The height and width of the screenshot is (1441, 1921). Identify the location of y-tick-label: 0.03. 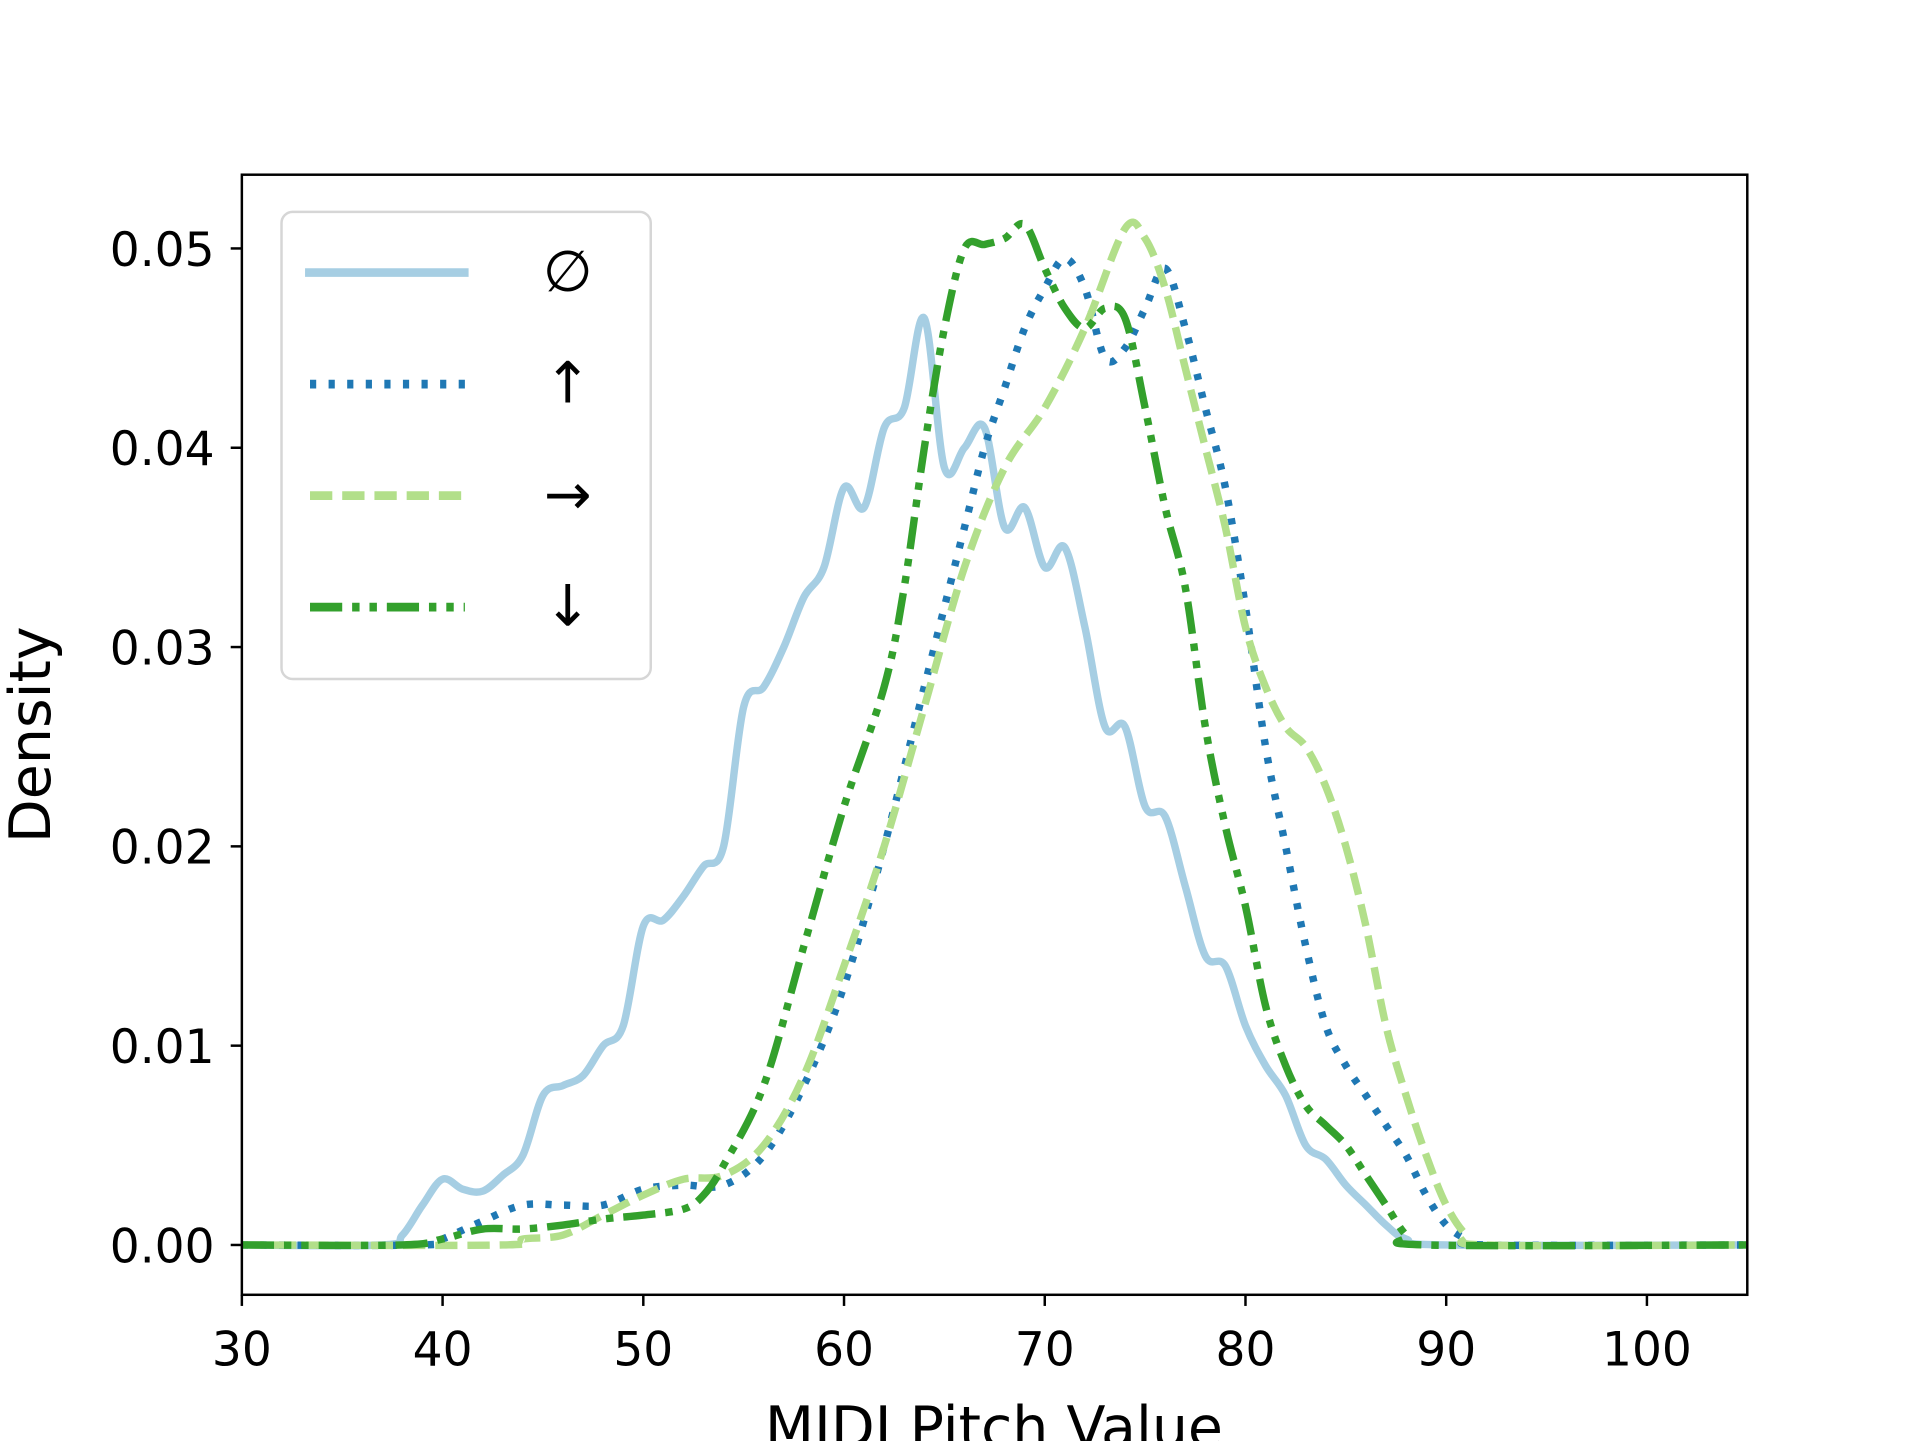
(162, 648).